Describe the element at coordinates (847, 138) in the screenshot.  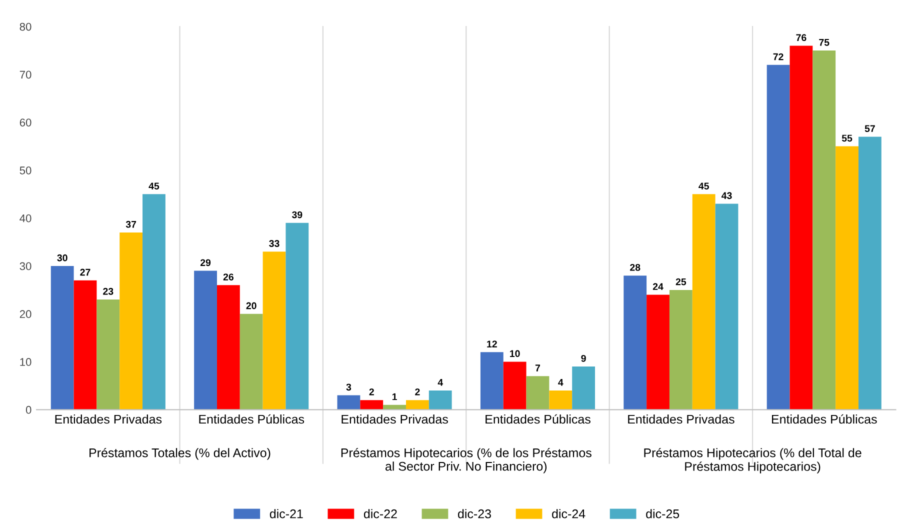
I see `data-label: 55` at that location.